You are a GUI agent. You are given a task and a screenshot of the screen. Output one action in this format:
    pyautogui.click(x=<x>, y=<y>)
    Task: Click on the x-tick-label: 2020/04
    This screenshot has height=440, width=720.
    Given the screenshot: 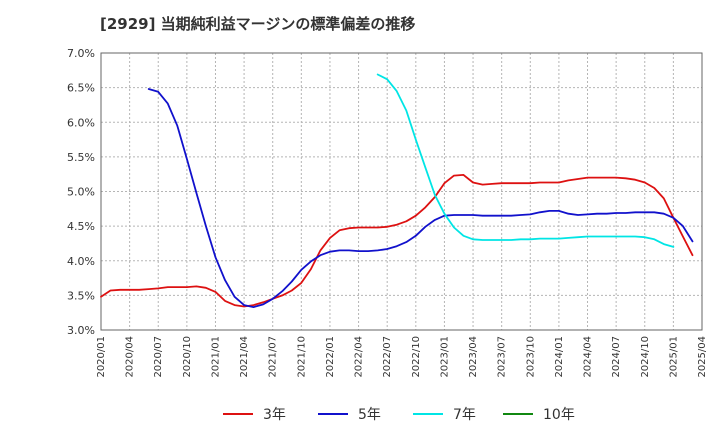 What is the action you would take?
    pyautogui.click(x=130, y=357)
    